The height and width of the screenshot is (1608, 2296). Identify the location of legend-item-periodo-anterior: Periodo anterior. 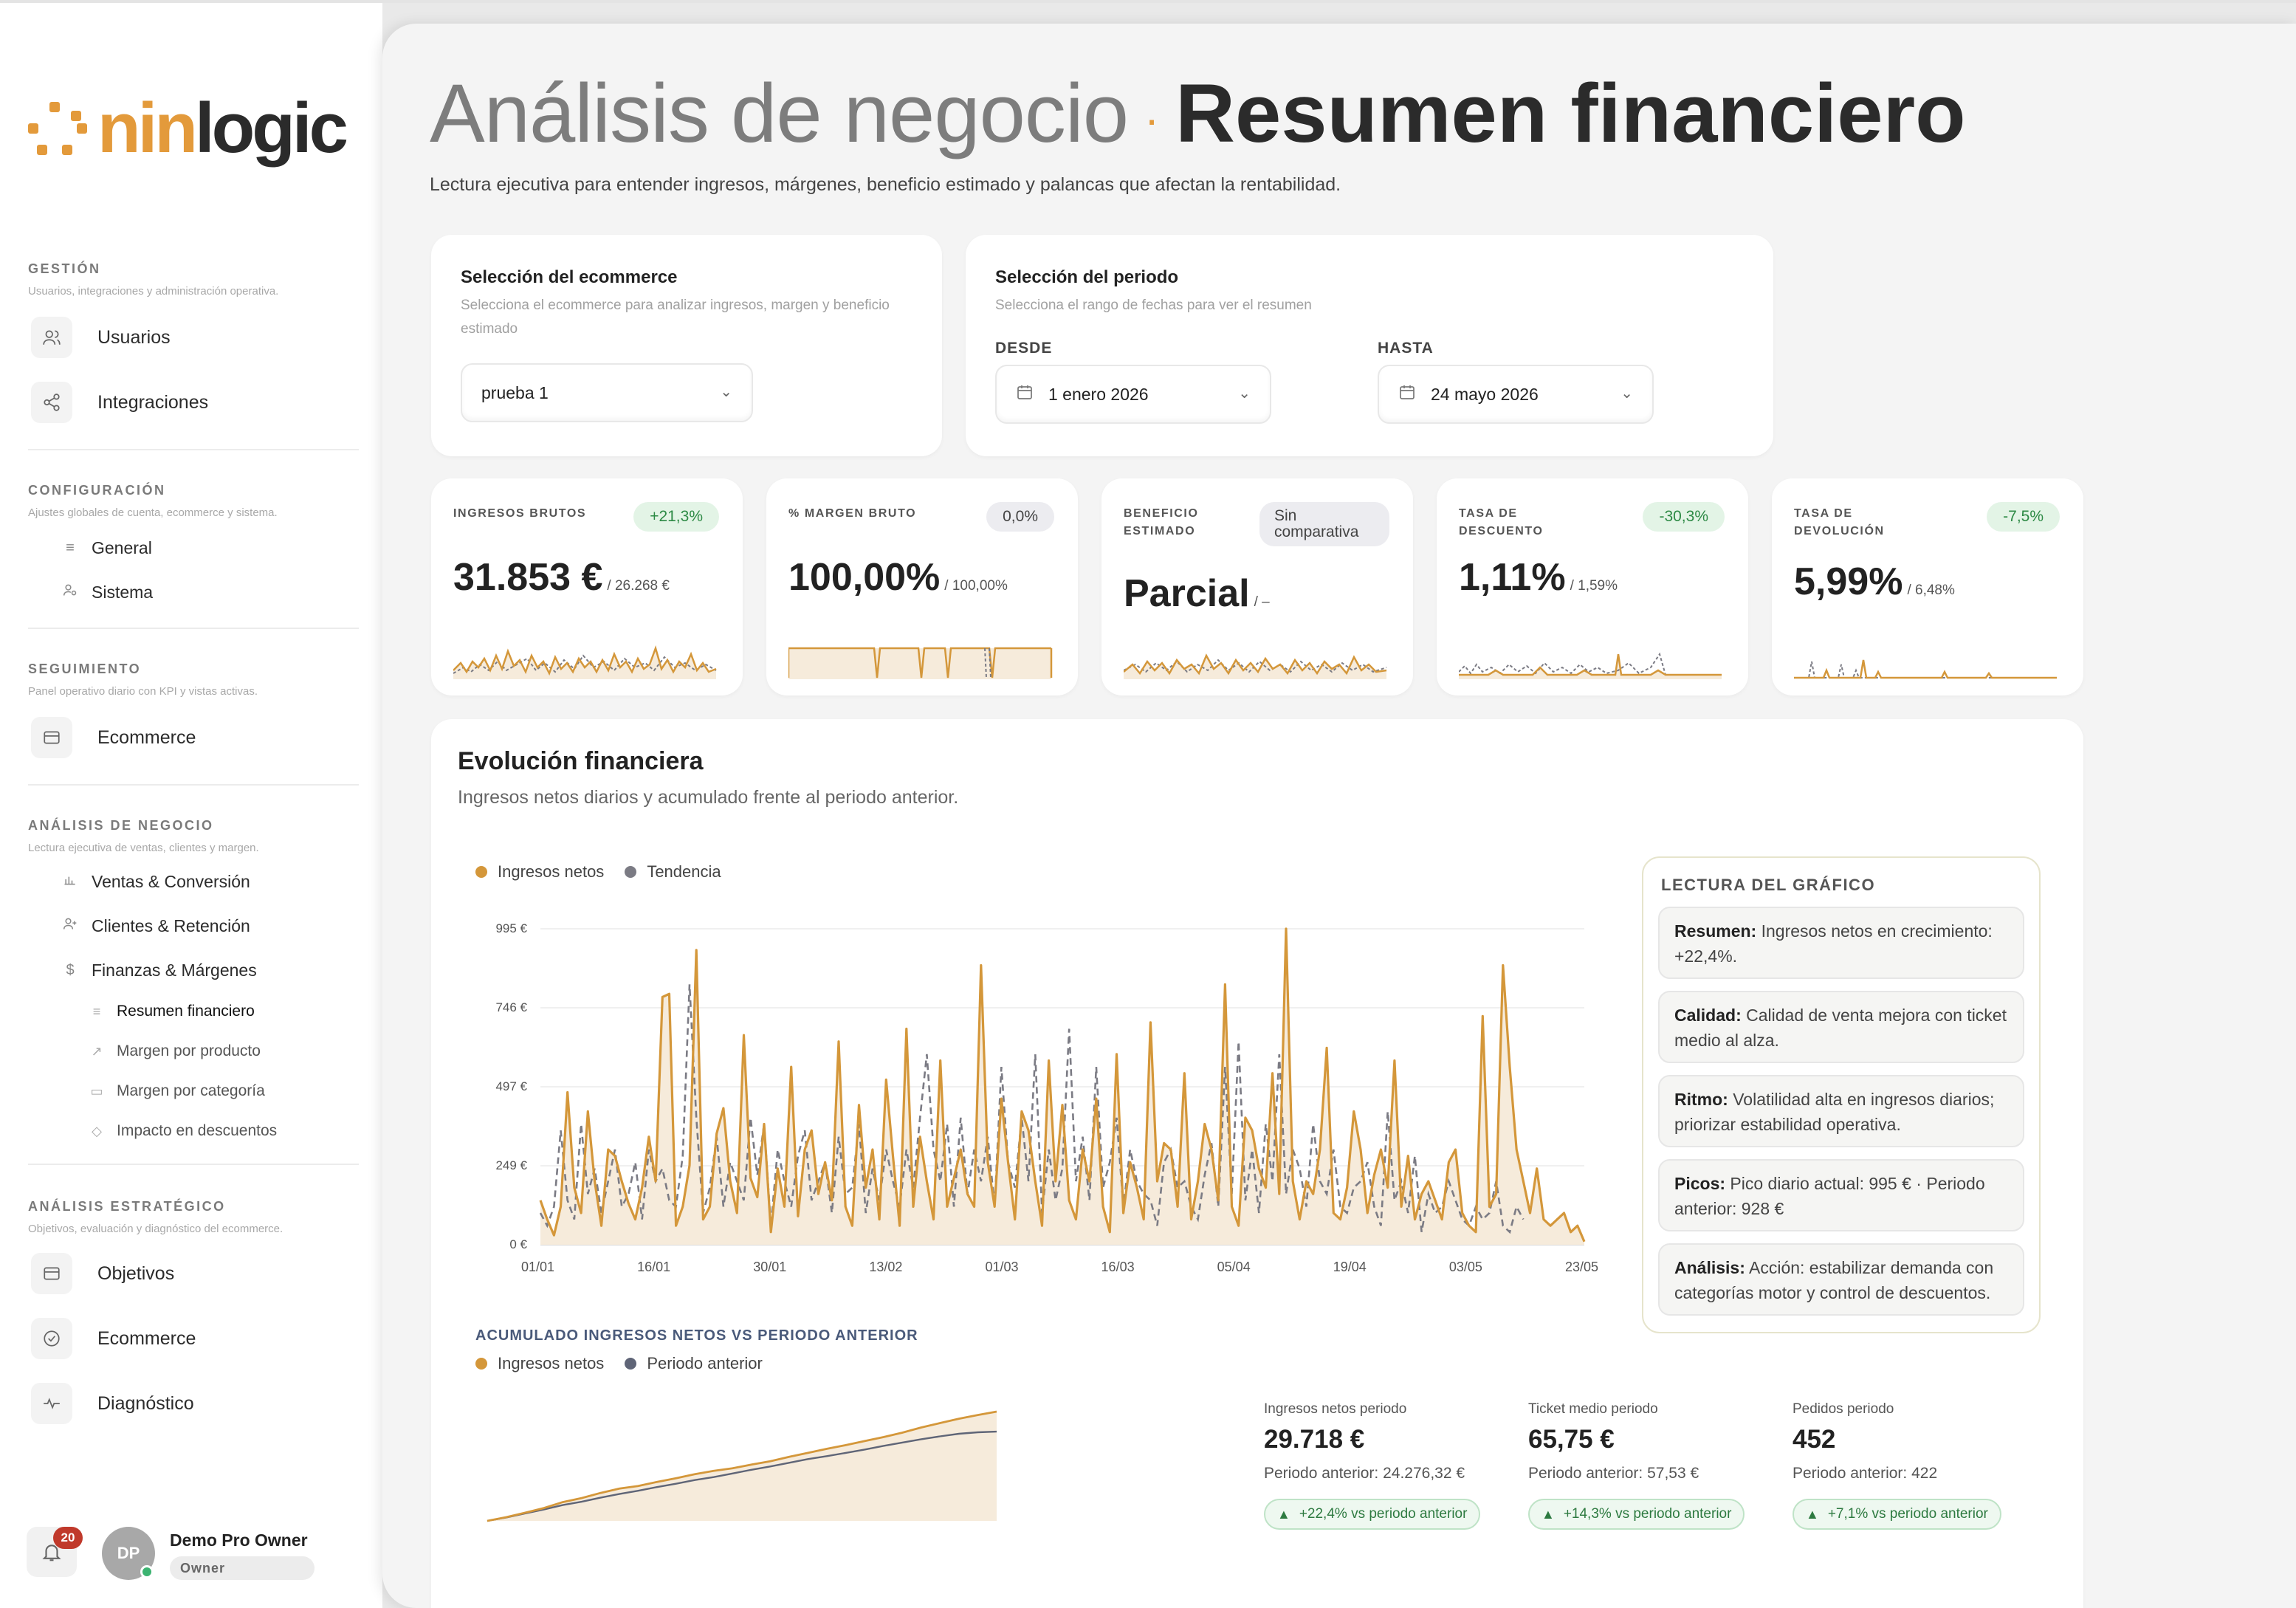
(694, 1363).